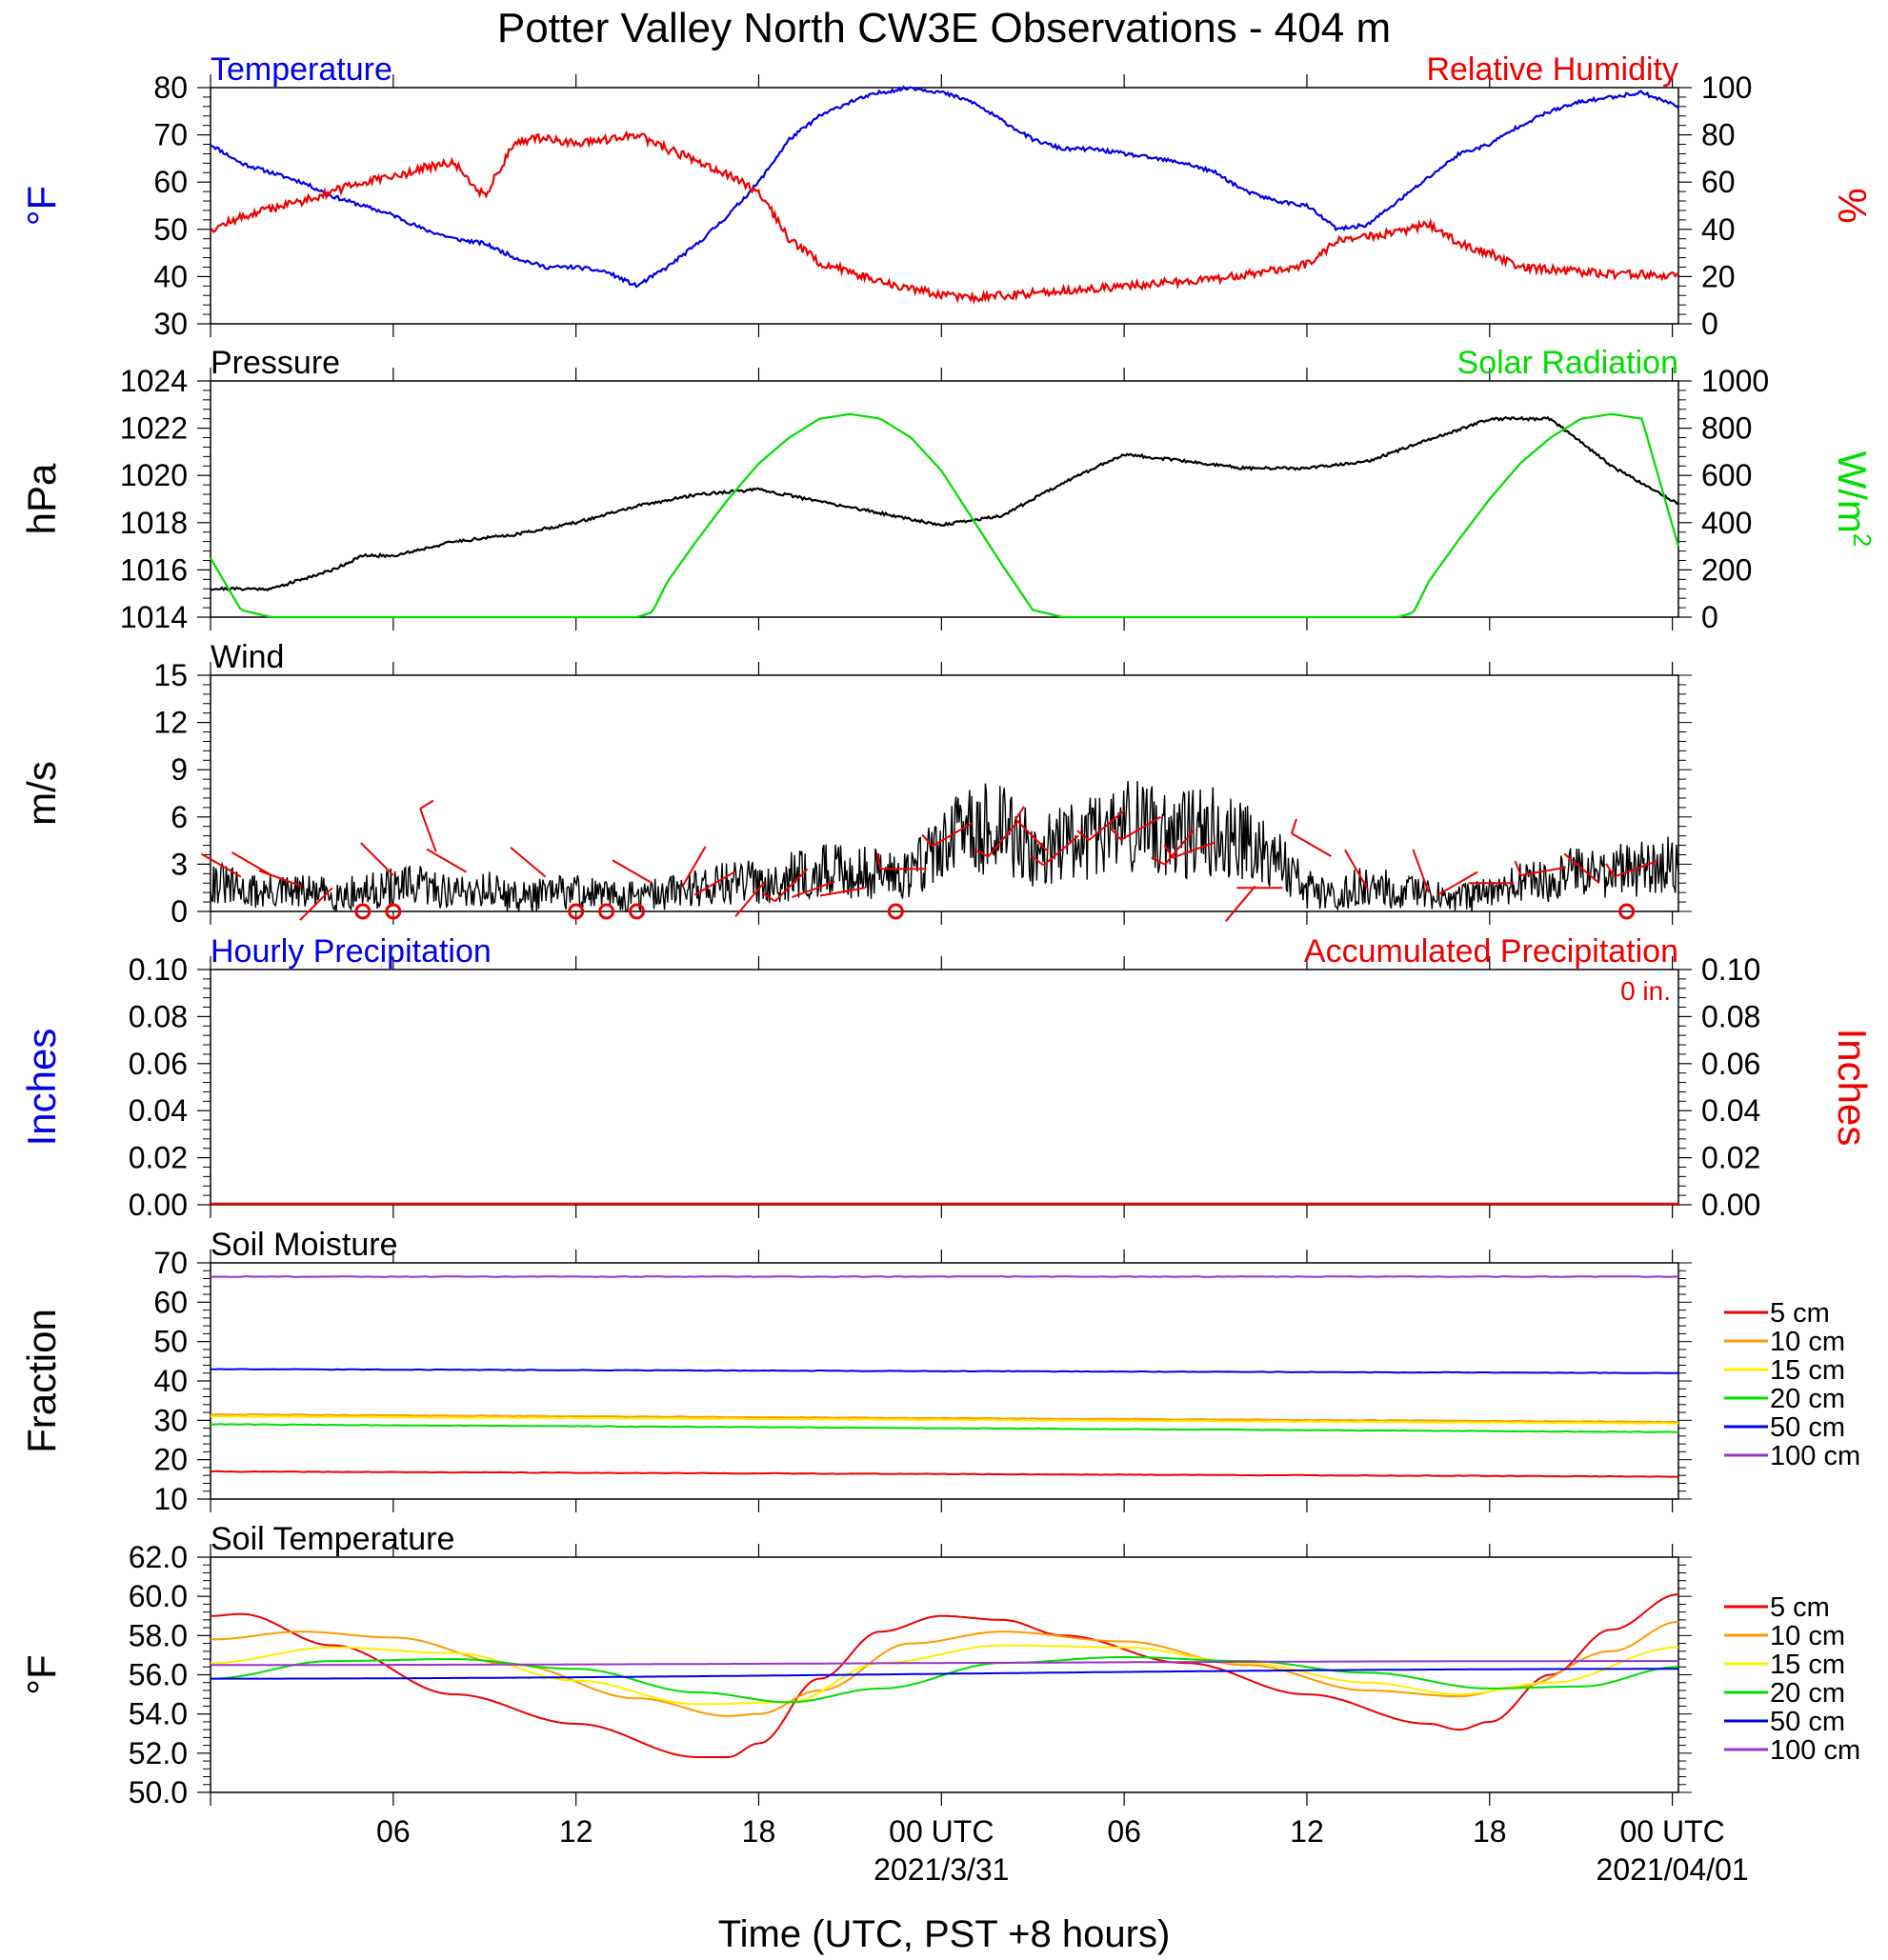 This screenshot has height=1960, width=1888. What do you see at coordinates (154, 428) in the screenshot?
I see `y-tick-label: 1022` at bounding box center [154, 428].